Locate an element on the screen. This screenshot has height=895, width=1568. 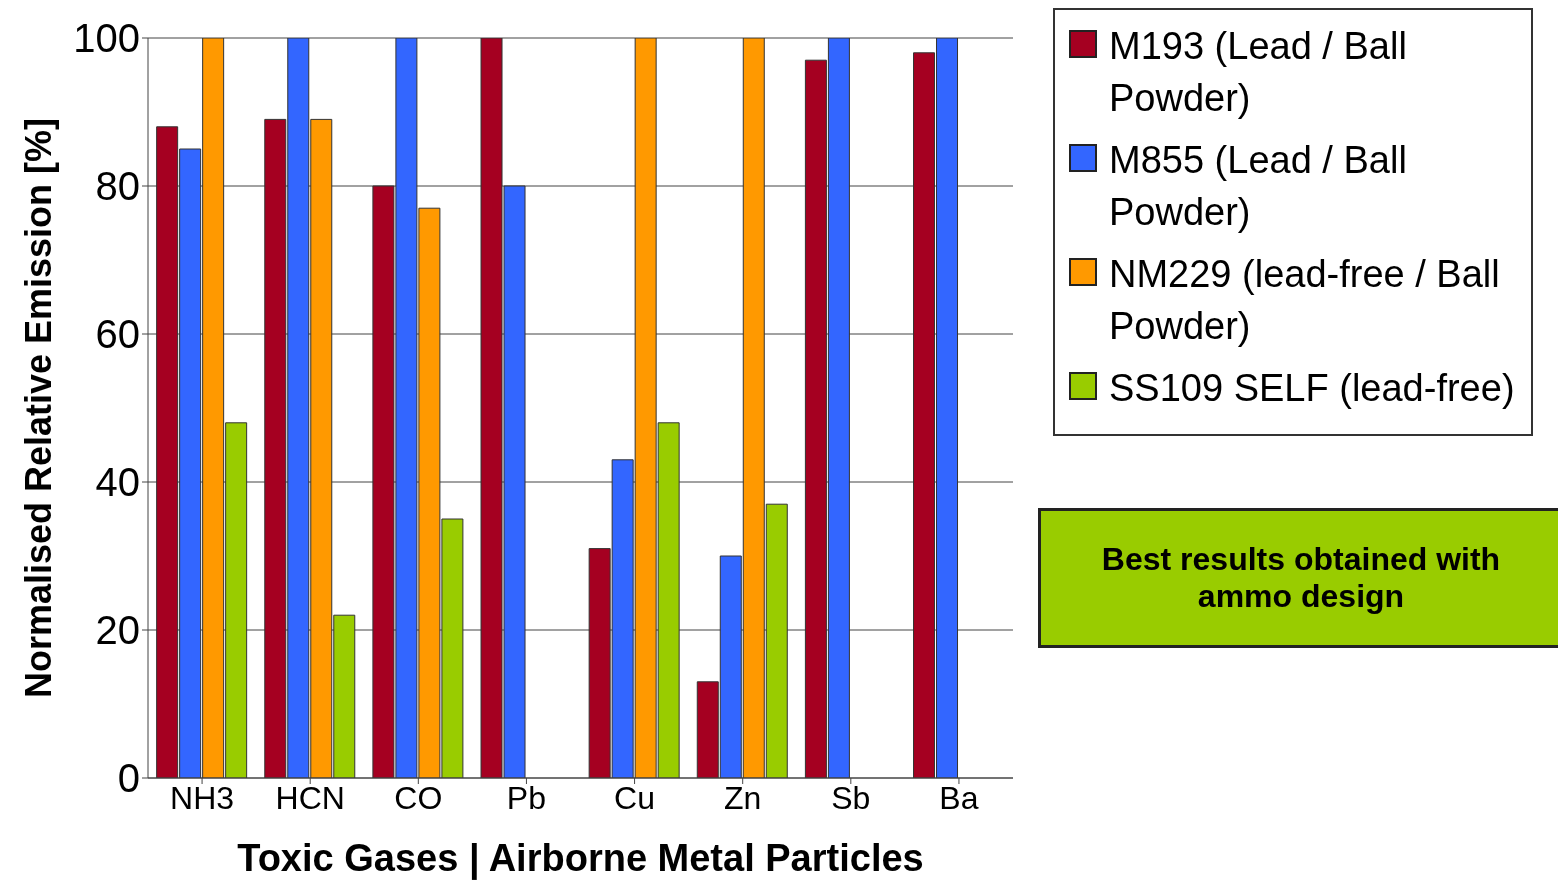
y-tick-label: 20 is located at coordinates (117, 630).